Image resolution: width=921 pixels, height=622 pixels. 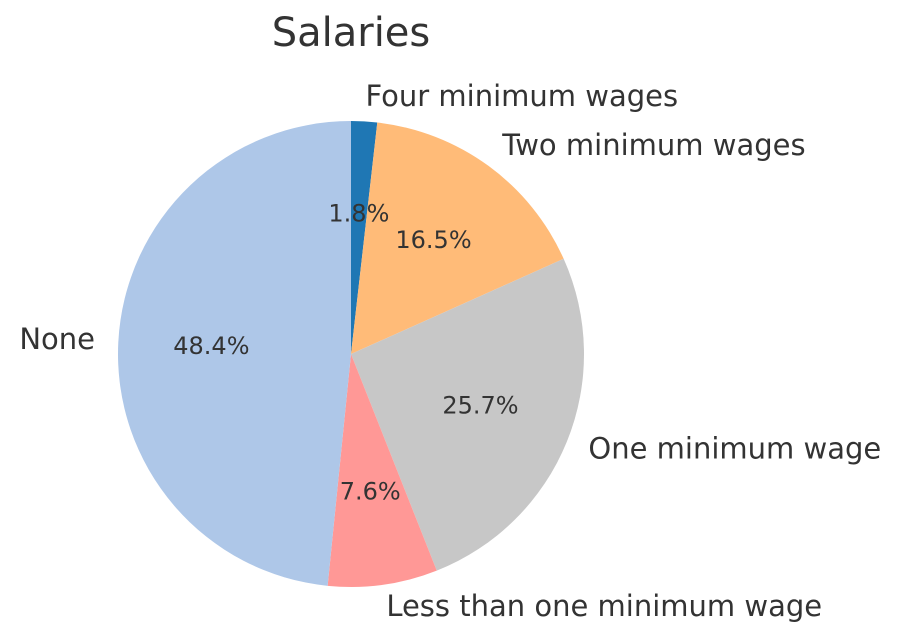 What do you see at coordinates (370, 491) in the screenshot?
I see `percent-label: 7.6%` at bounding box center [370, 491].